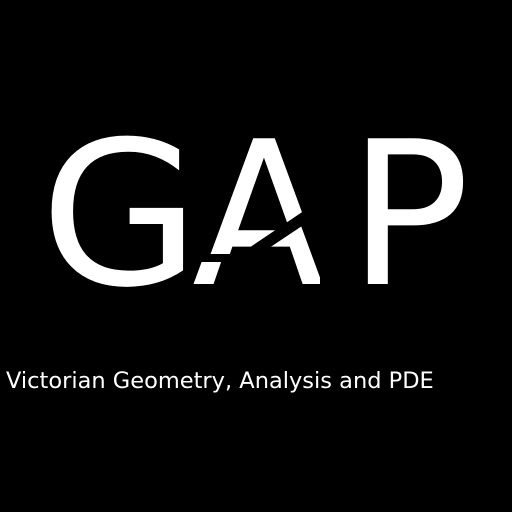 The height and width of the screenshot is (512, 512). I want to click on logo-letter-a-lower: A, so click(258, 215).